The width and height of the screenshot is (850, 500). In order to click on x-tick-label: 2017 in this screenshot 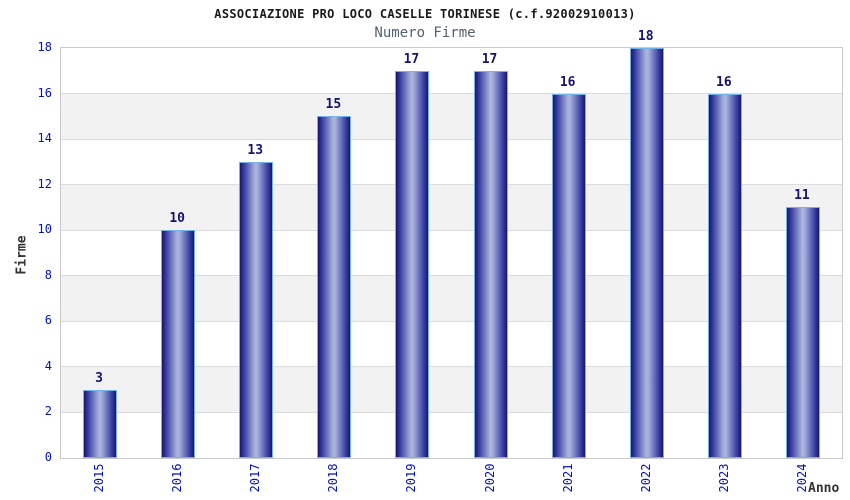, I will do `click(255, 478)`.